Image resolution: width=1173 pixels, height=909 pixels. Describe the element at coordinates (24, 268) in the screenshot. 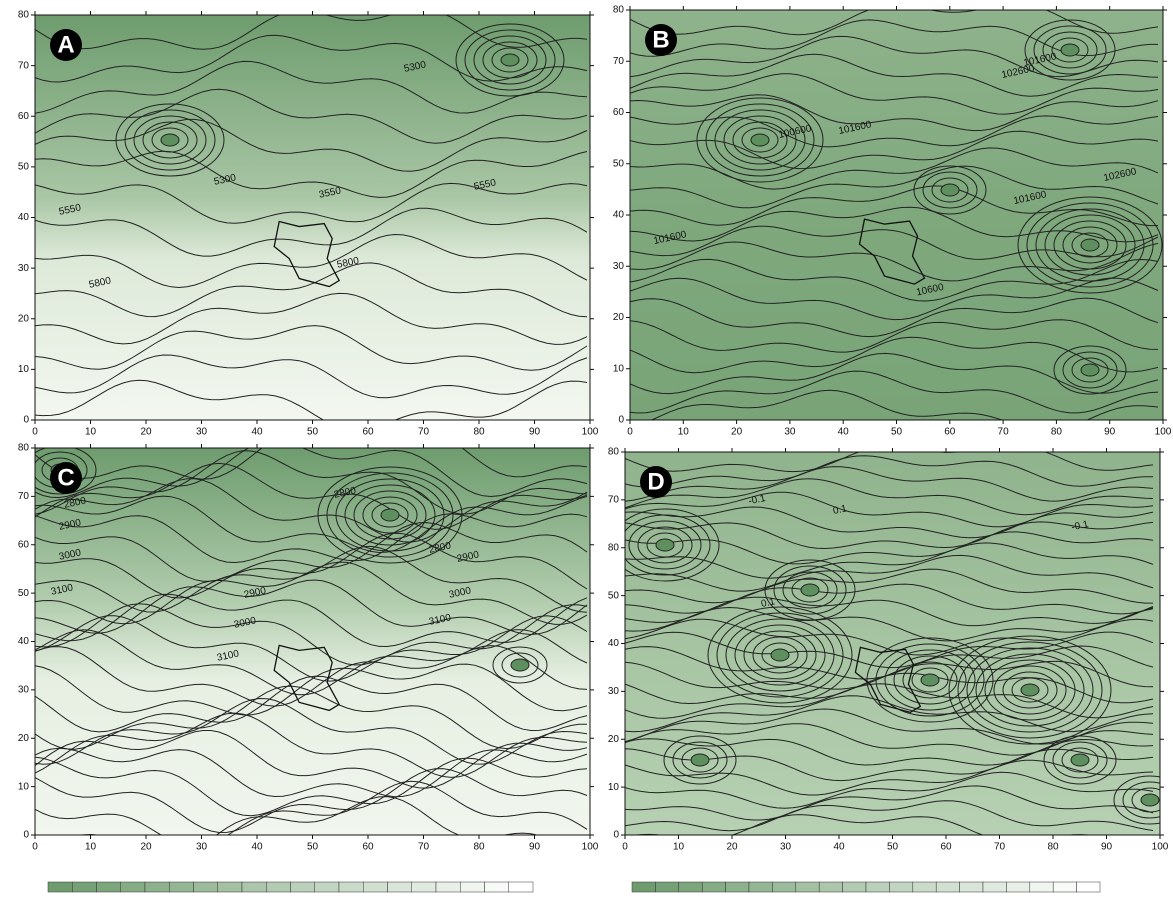

I see `y-tick-label: 30` at that location.